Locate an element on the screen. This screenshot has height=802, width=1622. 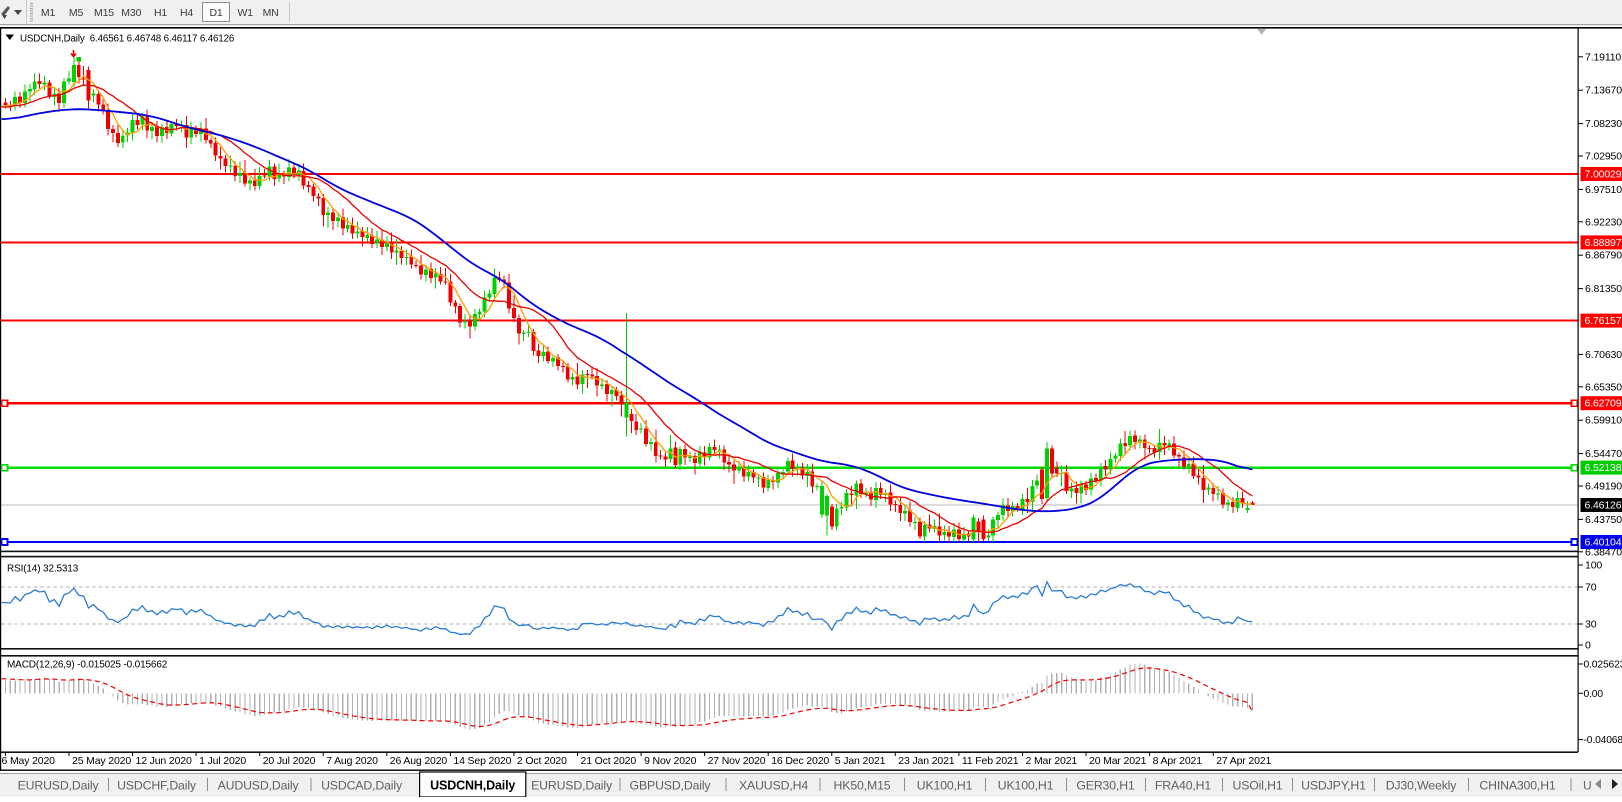
svg-text: 6.49190 is located at coordinates (1603, 487).